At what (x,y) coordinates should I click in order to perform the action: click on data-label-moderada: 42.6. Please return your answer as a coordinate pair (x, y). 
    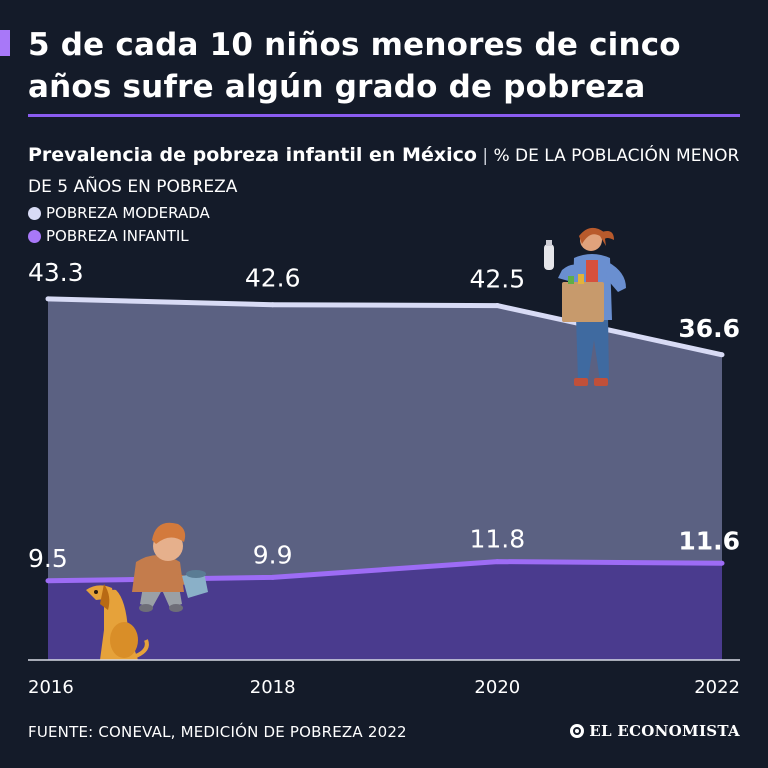
    Looking at the image, I should click on (273, 278).